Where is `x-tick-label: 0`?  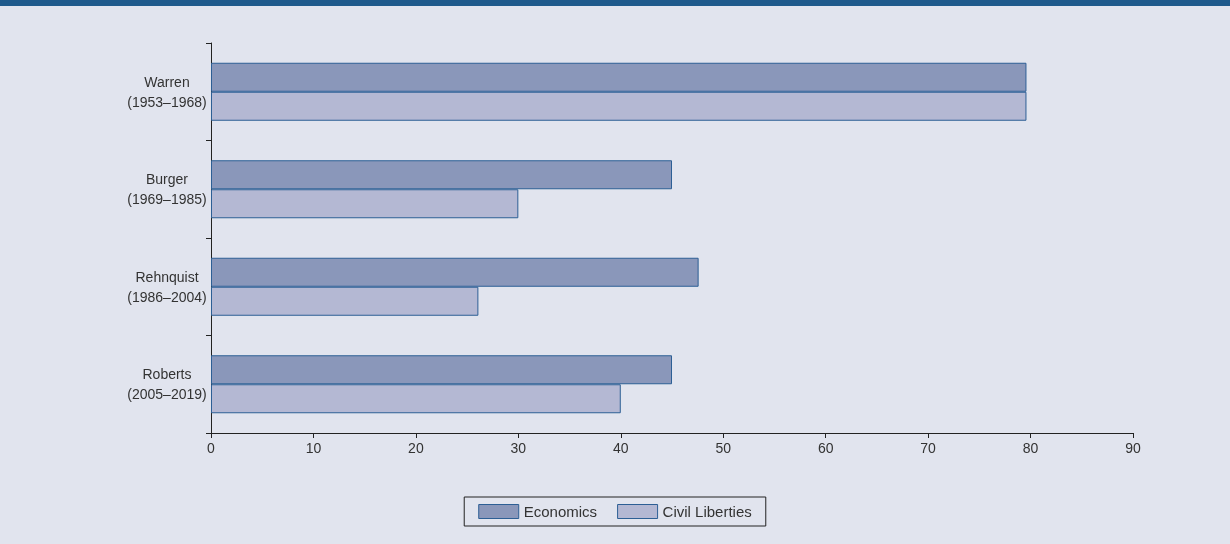 x-tick-label: 0 is located at coordinates (211, 448).